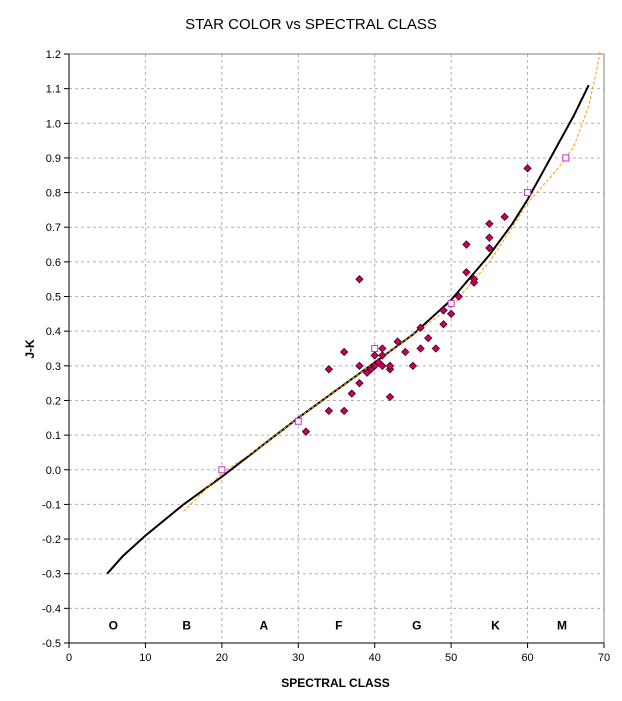 The width and height of the screenshot is (622, 701). Describe the element at coordinates (51, 575) in the screenshot. I see `y-tick-label: -0.3` at that location.